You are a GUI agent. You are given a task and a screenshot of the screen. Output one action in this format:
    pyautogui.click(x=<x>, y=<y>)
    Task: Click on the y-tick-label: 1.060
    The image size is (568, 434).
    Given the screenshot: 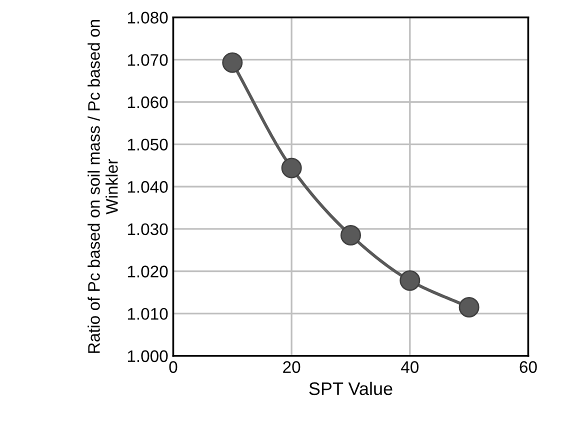 What is the action you would take?
    pyautogui.click(x=148, y=102)
    